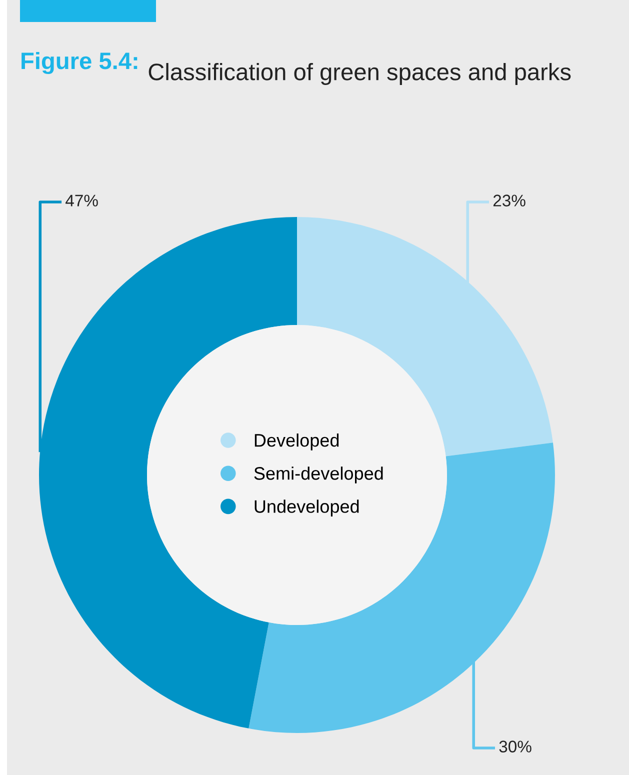  I want to click on caption: Figure 5.4:, so click(80, 63).